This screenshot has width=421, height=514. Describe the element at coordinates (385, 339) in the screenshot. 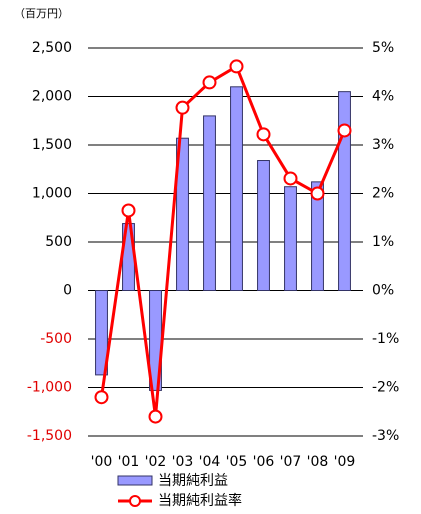

I see `y2-tick-label: -1%` at that location.